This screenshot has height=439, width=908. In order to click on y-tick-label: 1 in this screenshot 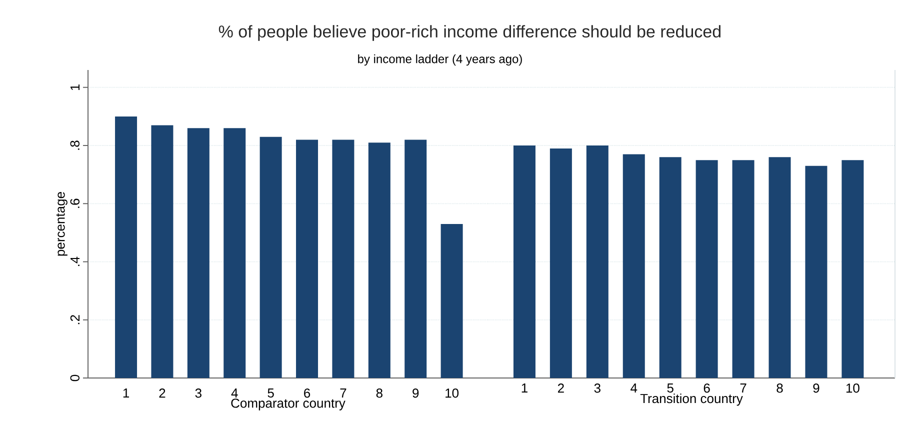, I will do `click(75, 87)`.